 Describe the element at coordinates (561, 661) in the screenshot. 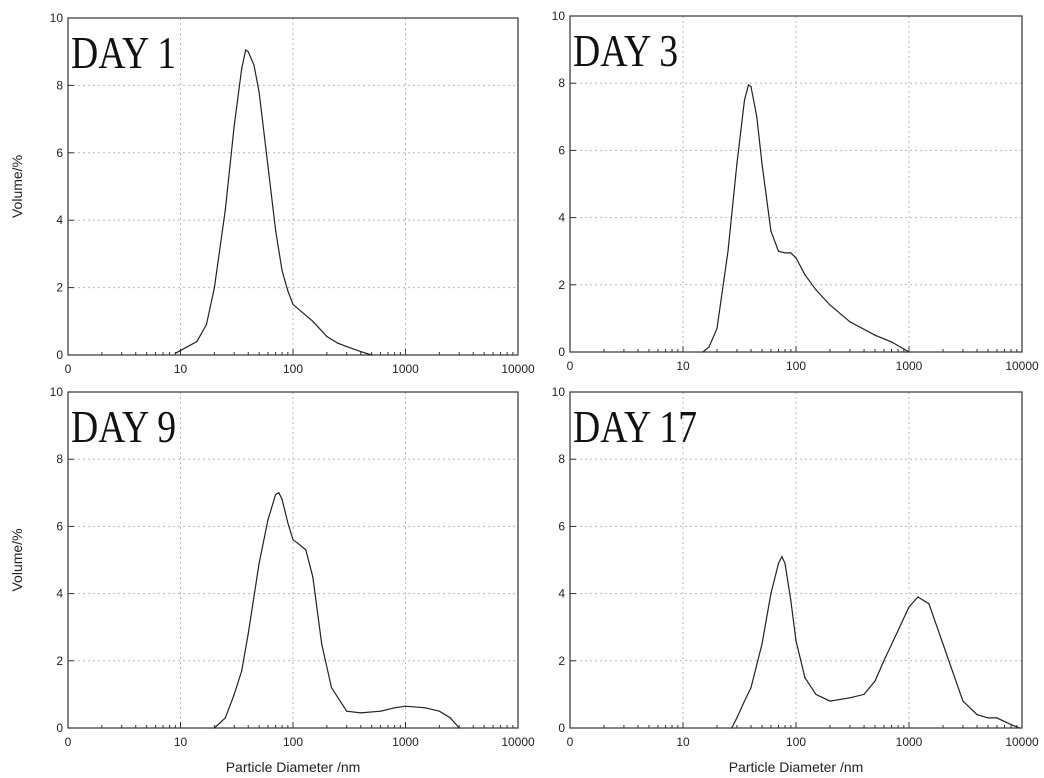

I see `y-tick-label: 2` at that location.